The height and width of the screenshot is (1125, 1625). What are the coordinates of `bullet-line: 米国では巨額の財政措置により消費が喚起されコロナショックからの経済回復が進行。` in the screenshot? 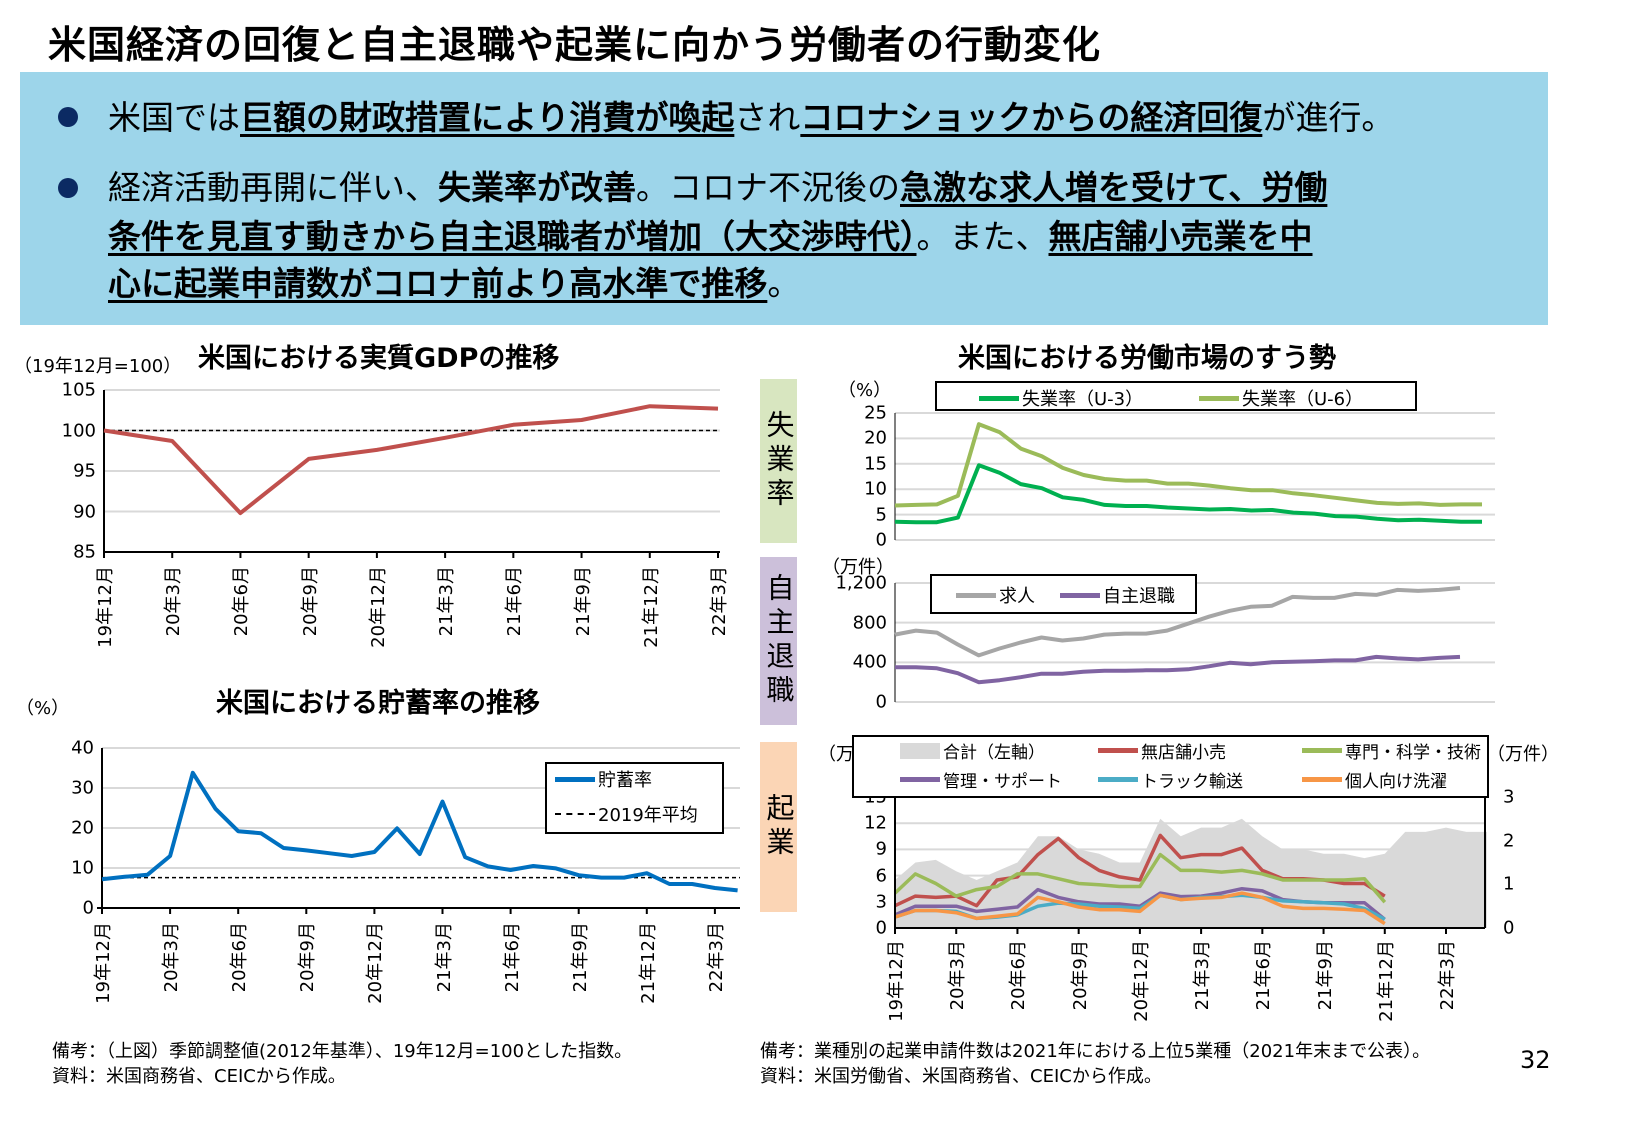 It's located at (751, 118).